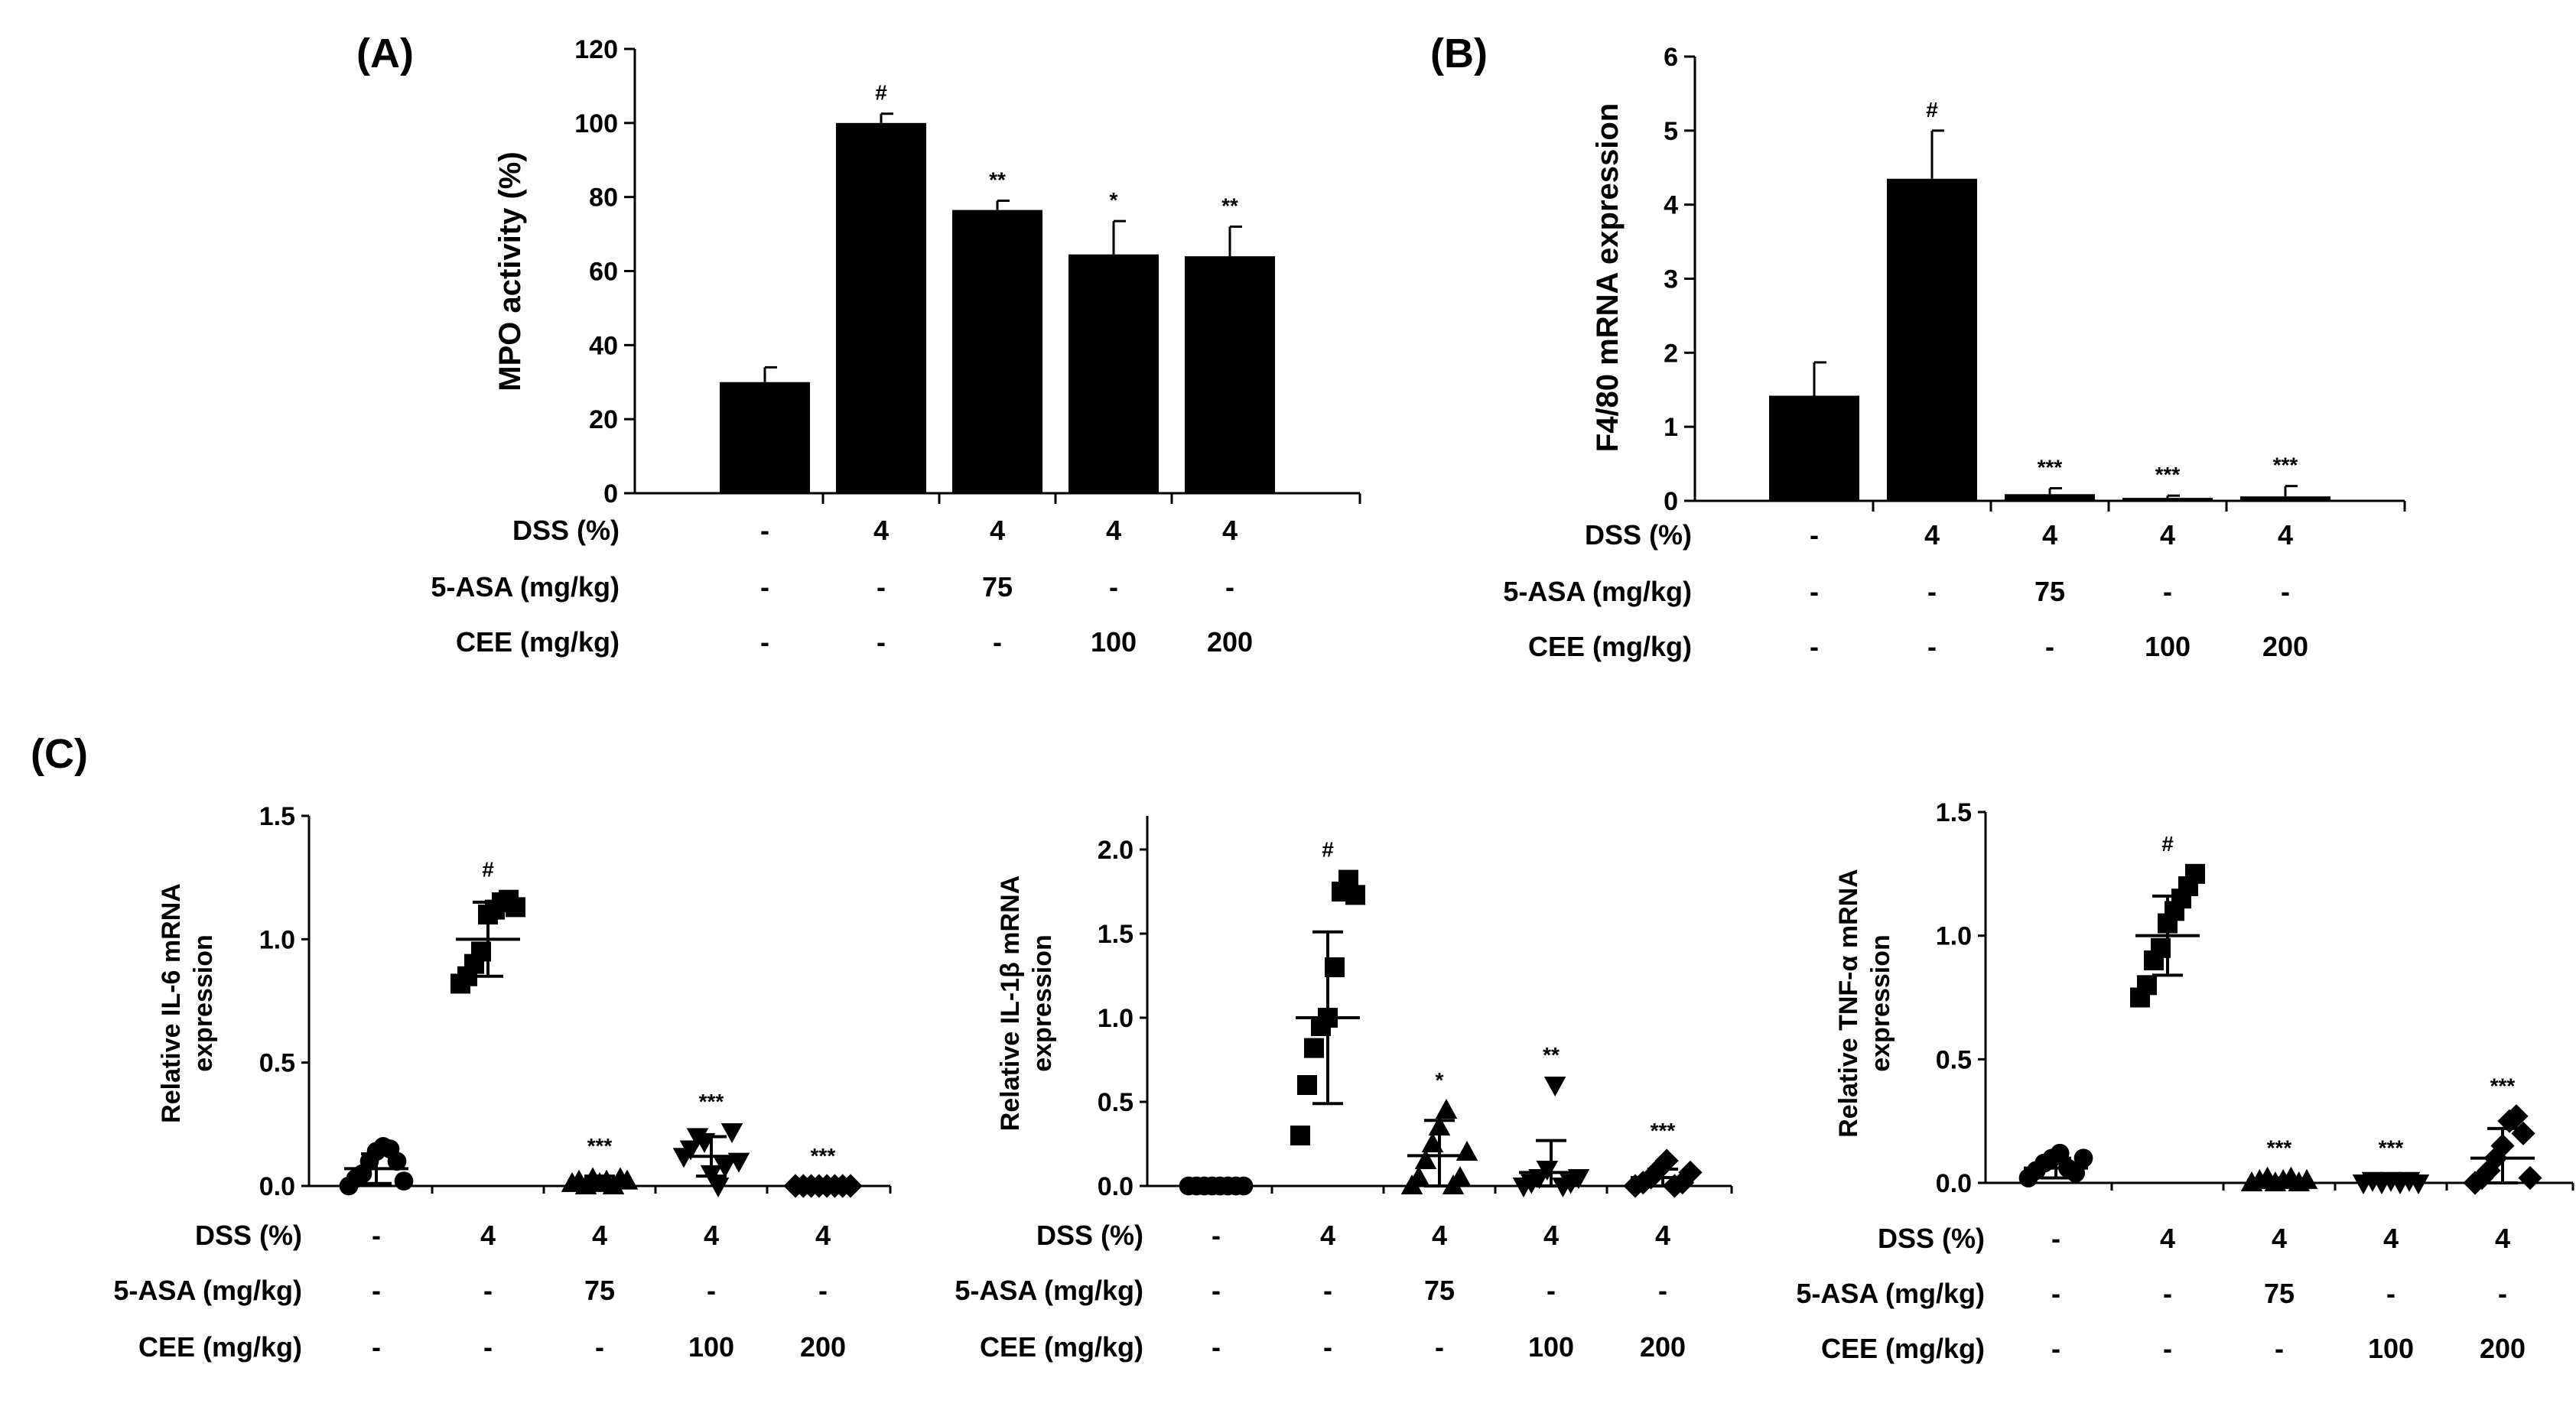 This screenshot has height=1410, width=2576. I want to click on significance-5asa: ***, so click(2050, 467).